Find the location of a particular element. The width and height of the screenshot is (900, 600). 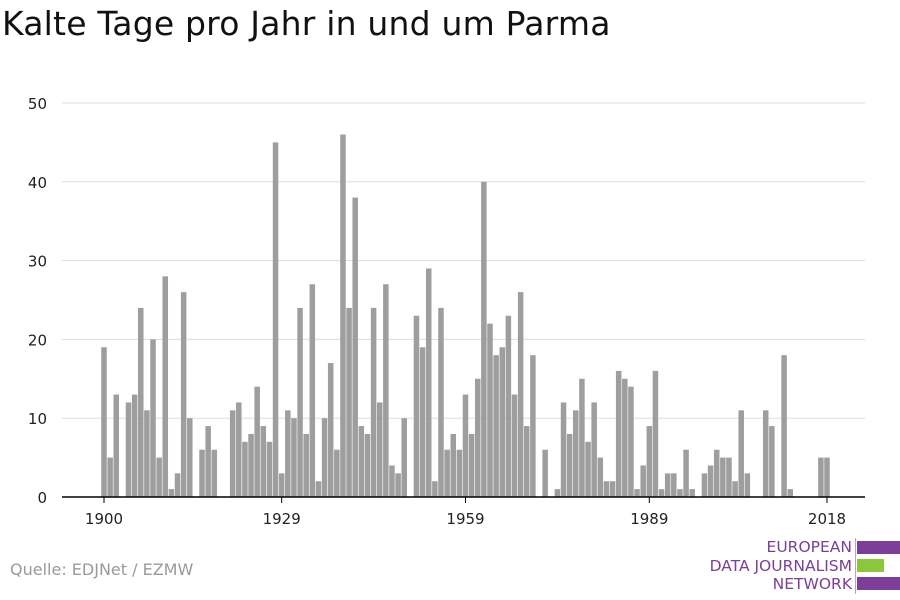

bar-1963 is located at coordinates (490, 410).